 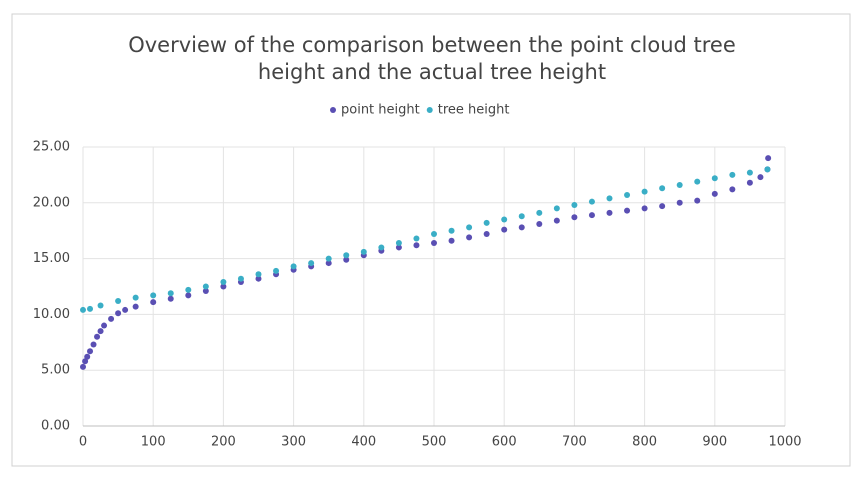 I want to click on chart-title: height and the actual tree height, so click(x=432, y=72).